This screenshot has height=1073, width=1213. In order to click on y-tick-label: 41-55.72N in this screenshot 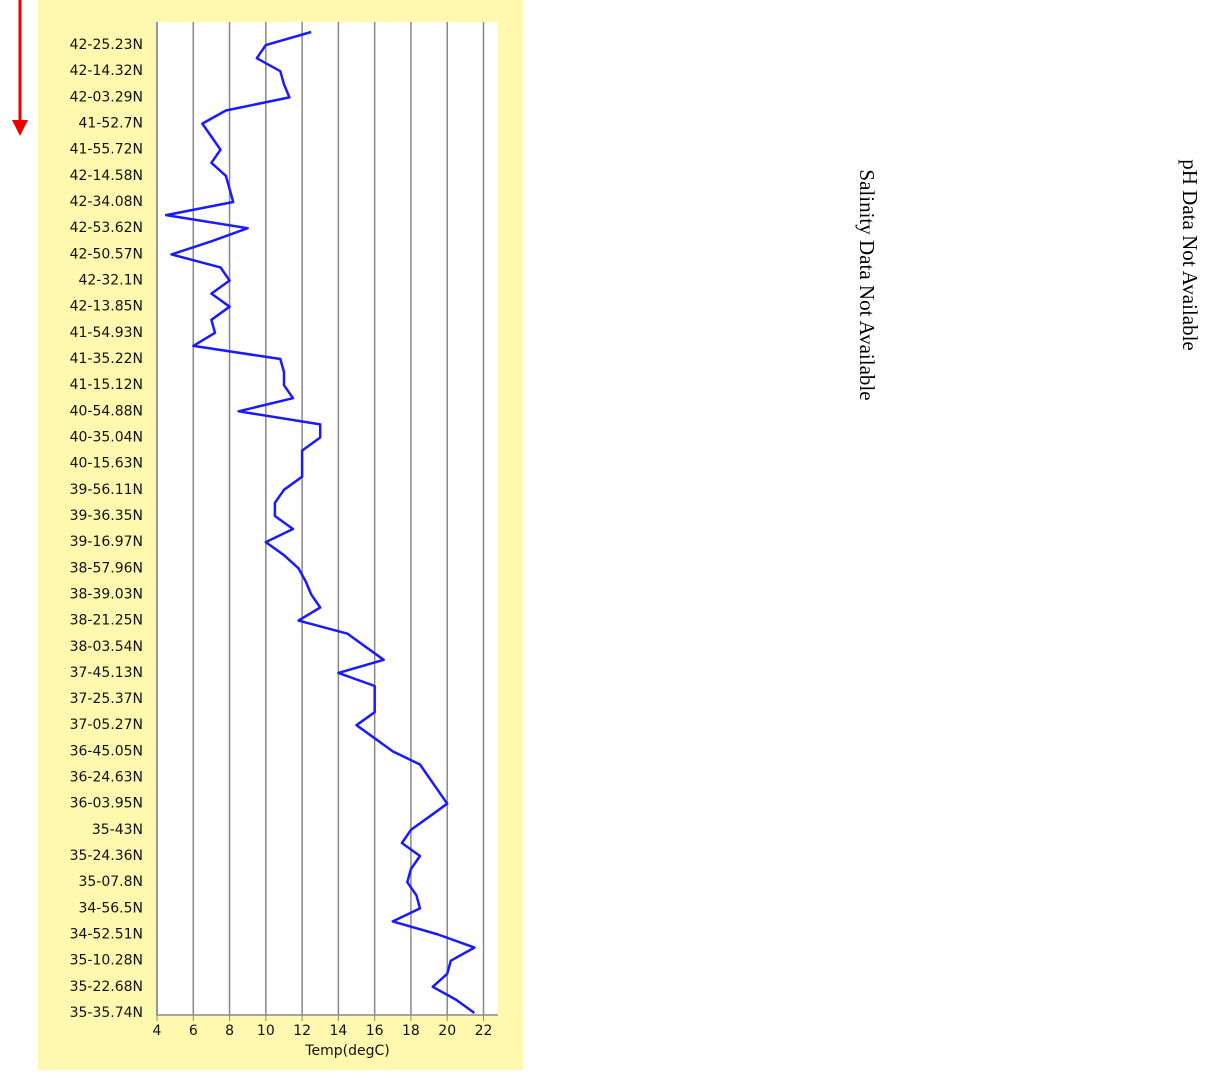, I will do `click(106, 150)`.